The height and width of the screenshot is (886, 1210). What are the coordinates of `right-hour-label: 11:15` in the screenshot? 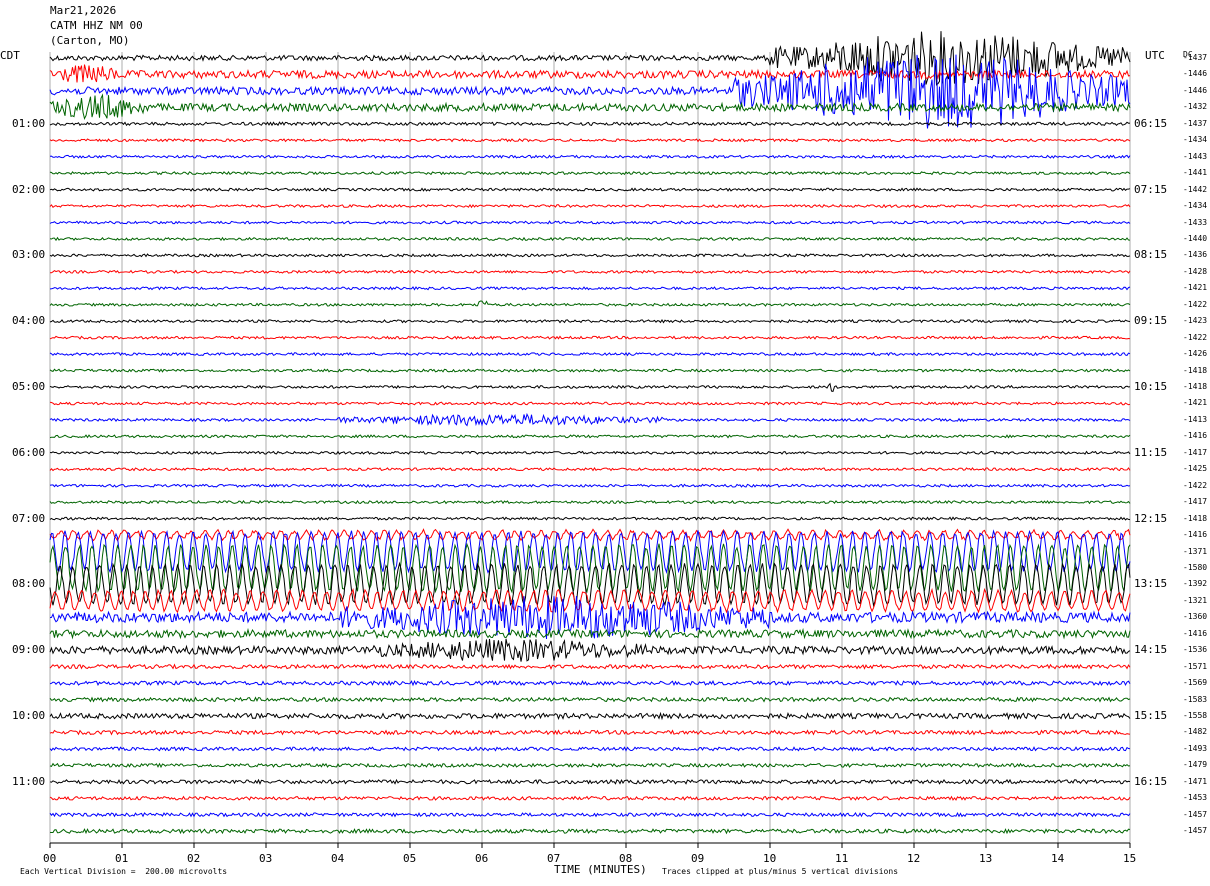 It's located at (1151, 452).